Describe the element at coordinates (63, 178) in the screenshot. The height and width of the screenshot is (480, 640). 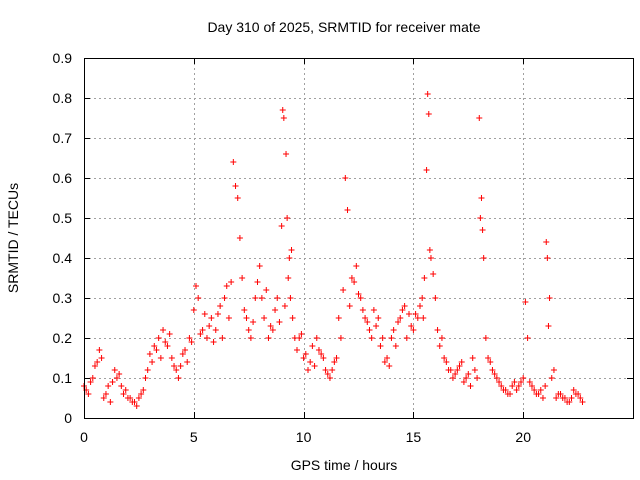
I see `y-tick-label: 0.6` at that location.